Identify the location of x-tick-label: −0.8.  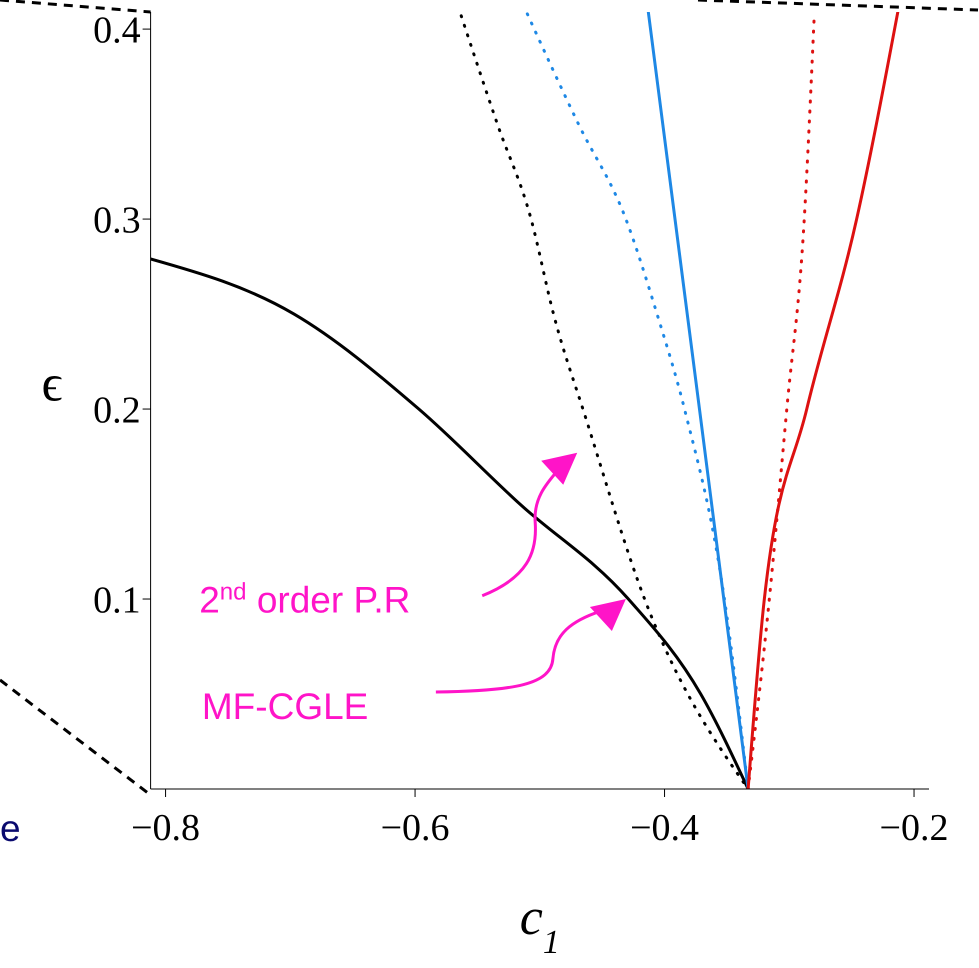
(165, 827).